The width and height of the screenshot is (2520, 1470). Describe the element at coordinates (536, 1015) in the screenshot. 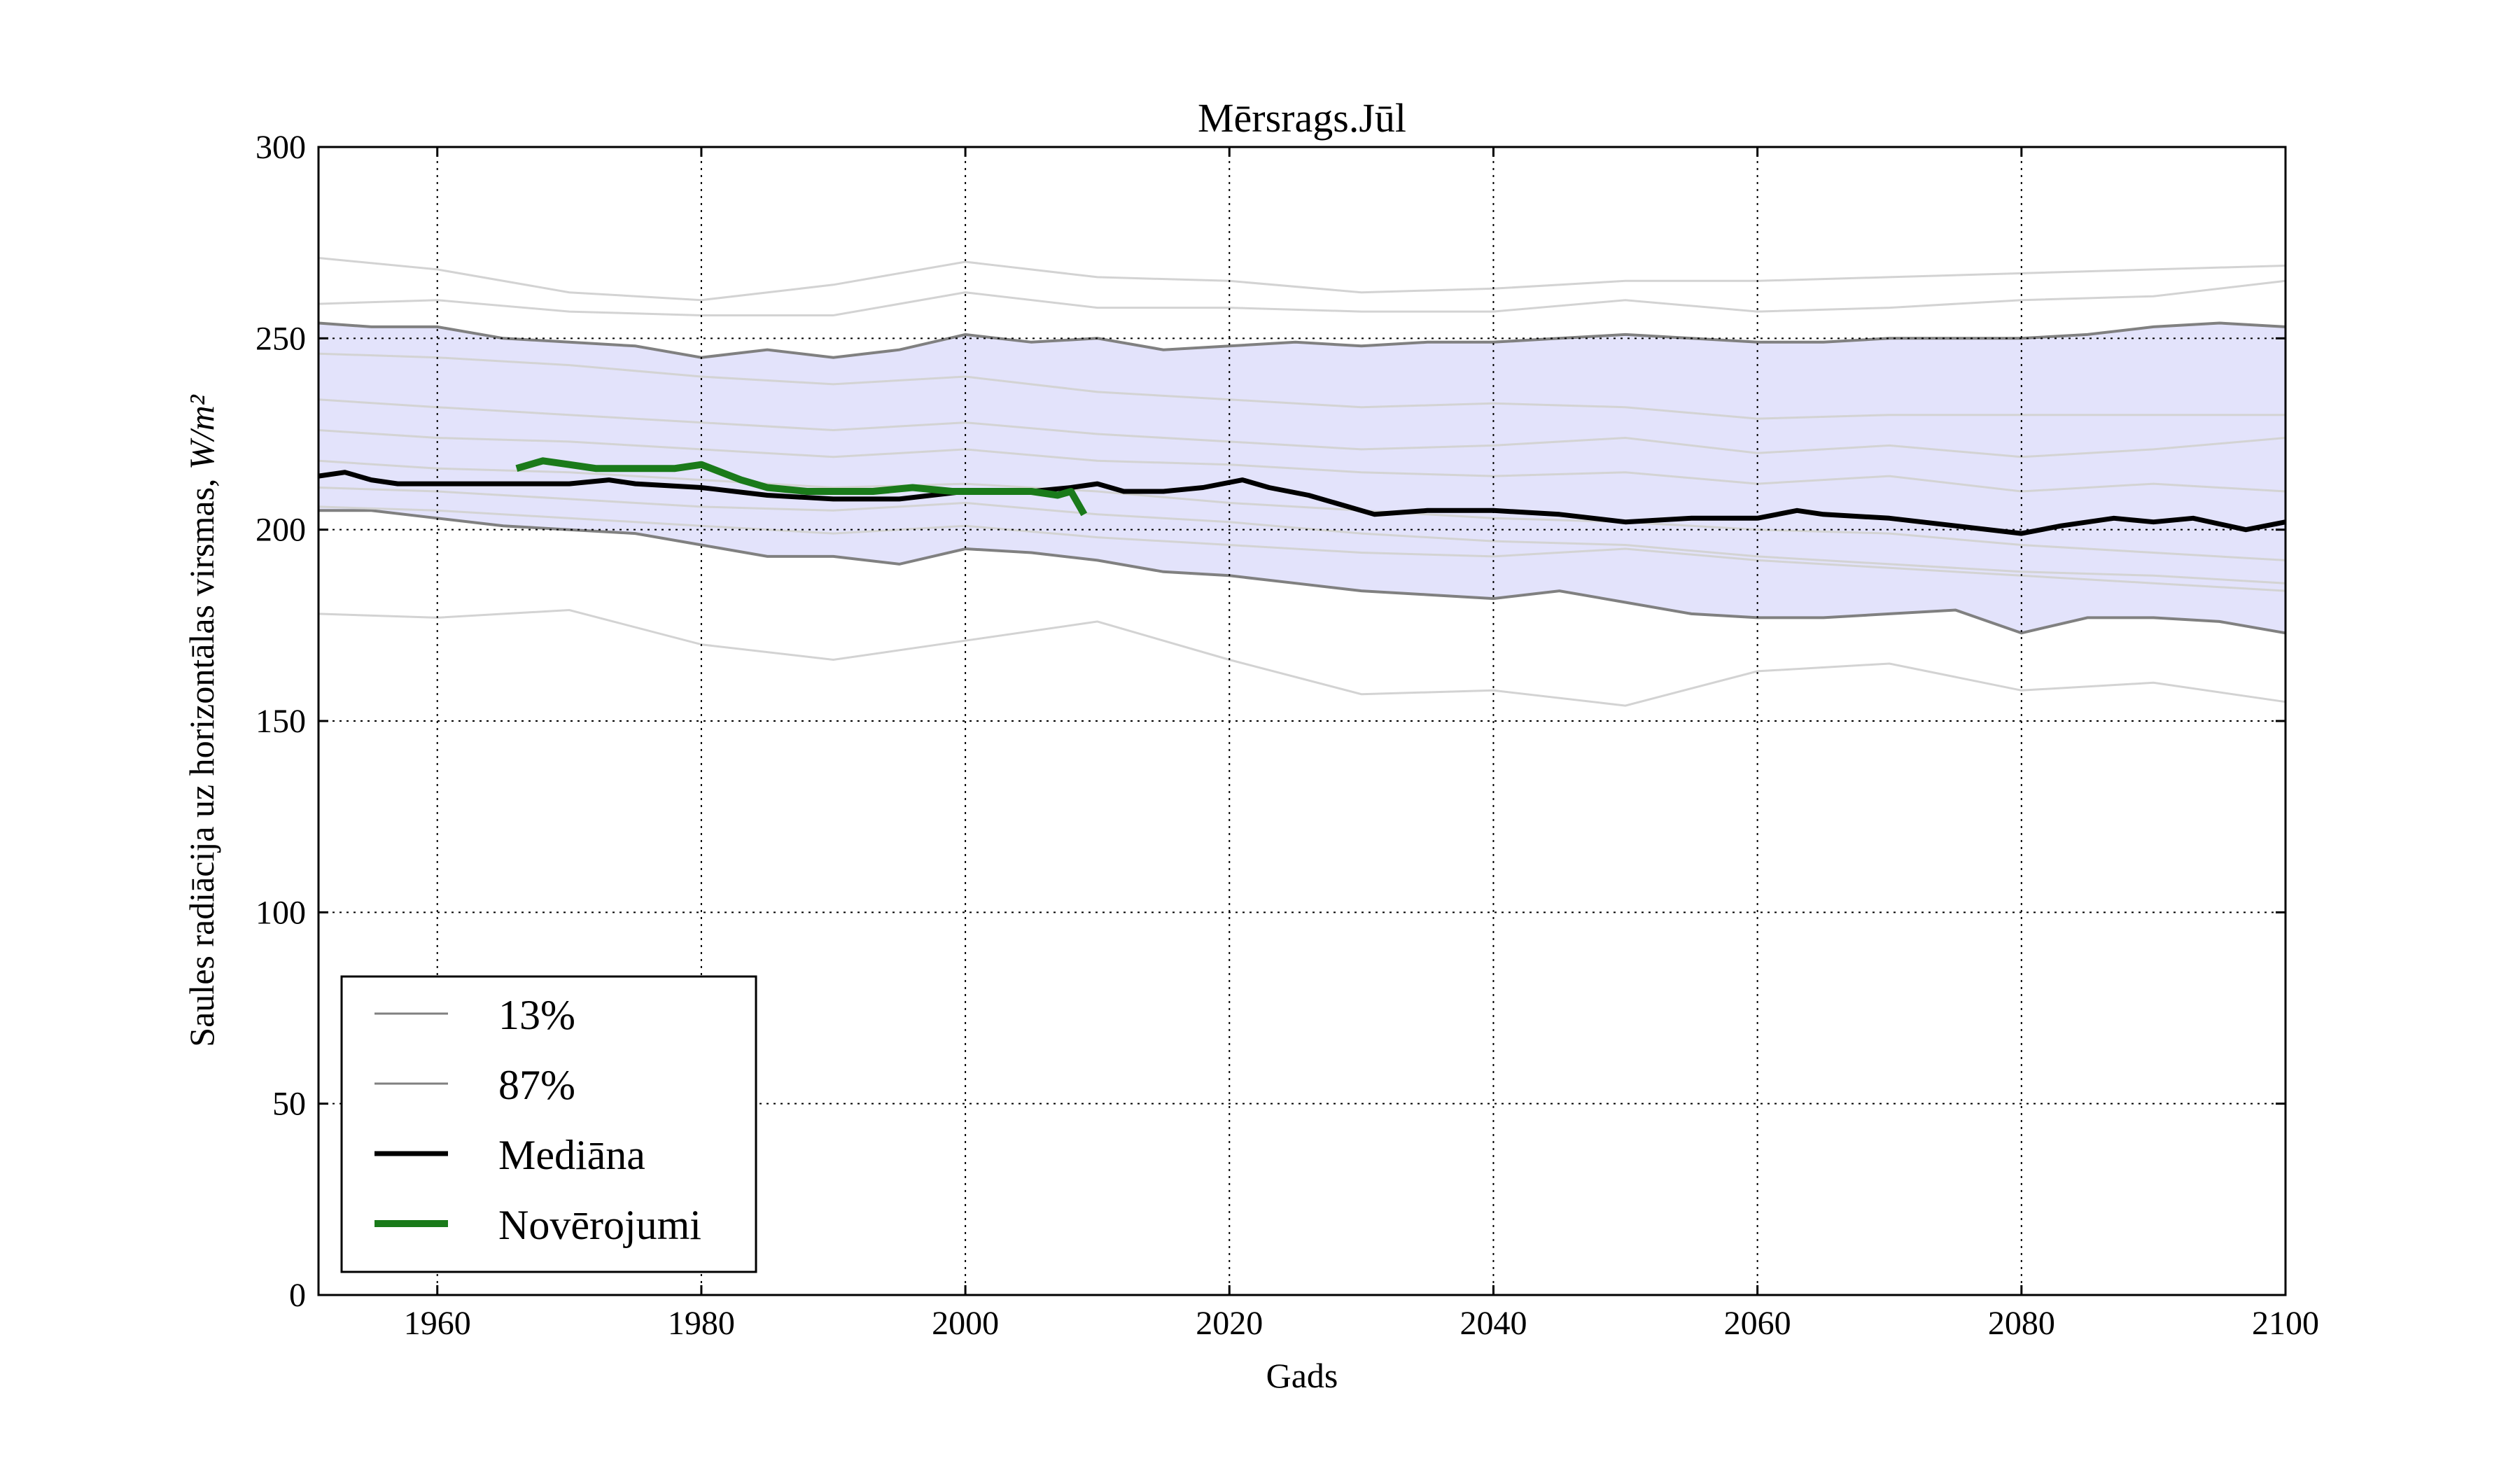

I see `legend-label-13: 13%` at that location.